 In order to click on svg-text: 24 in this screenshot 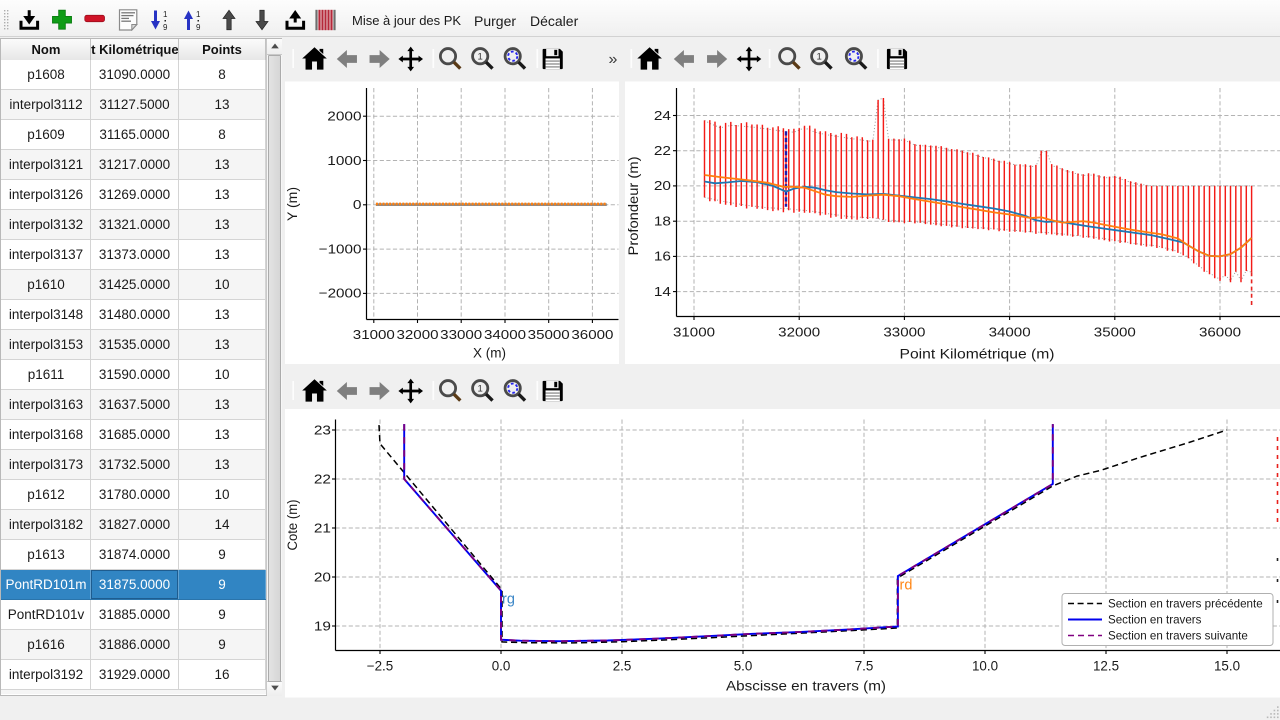, I will do `click(662, 115)`.